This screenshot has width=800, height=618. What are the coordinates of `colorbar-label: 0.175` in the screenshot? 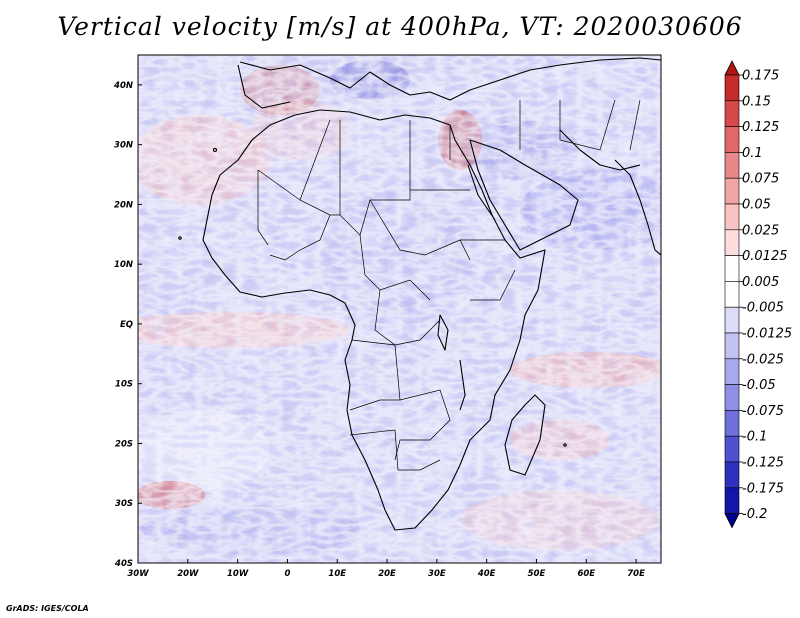 It's located at (760, 76).